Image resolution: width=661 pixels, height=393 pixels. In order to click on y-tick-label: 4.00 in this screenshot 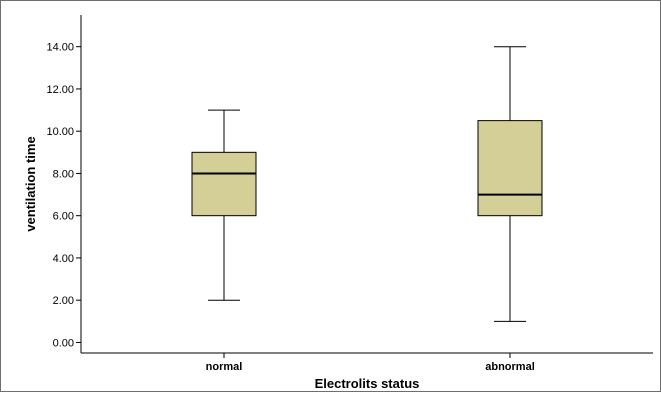, I will do `click(63, 259)`.